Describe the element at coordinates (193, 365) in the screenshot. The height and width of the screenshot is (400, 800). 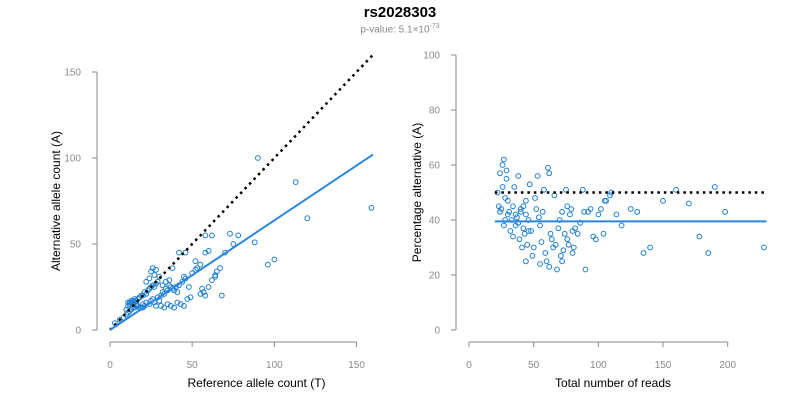
I see `left-x-tick-label: 50` at that location.